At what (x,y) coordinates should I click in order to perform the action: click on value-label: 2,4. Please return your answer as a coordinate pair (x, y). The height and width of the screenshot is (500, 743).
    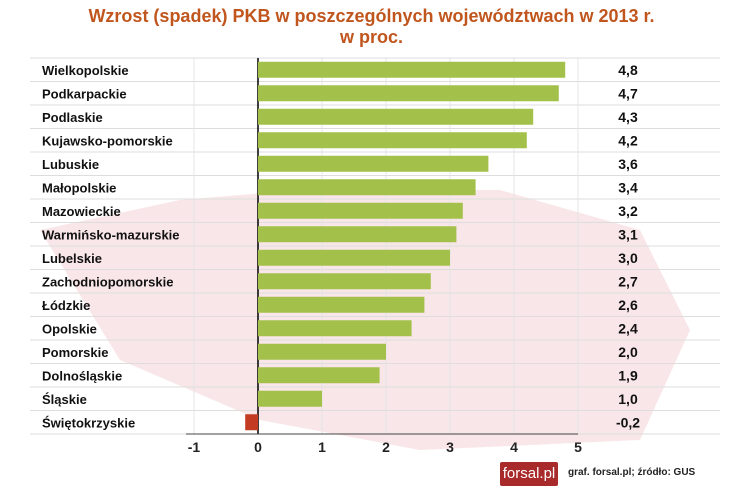
    Looking at the image, I should click on (628, 328).